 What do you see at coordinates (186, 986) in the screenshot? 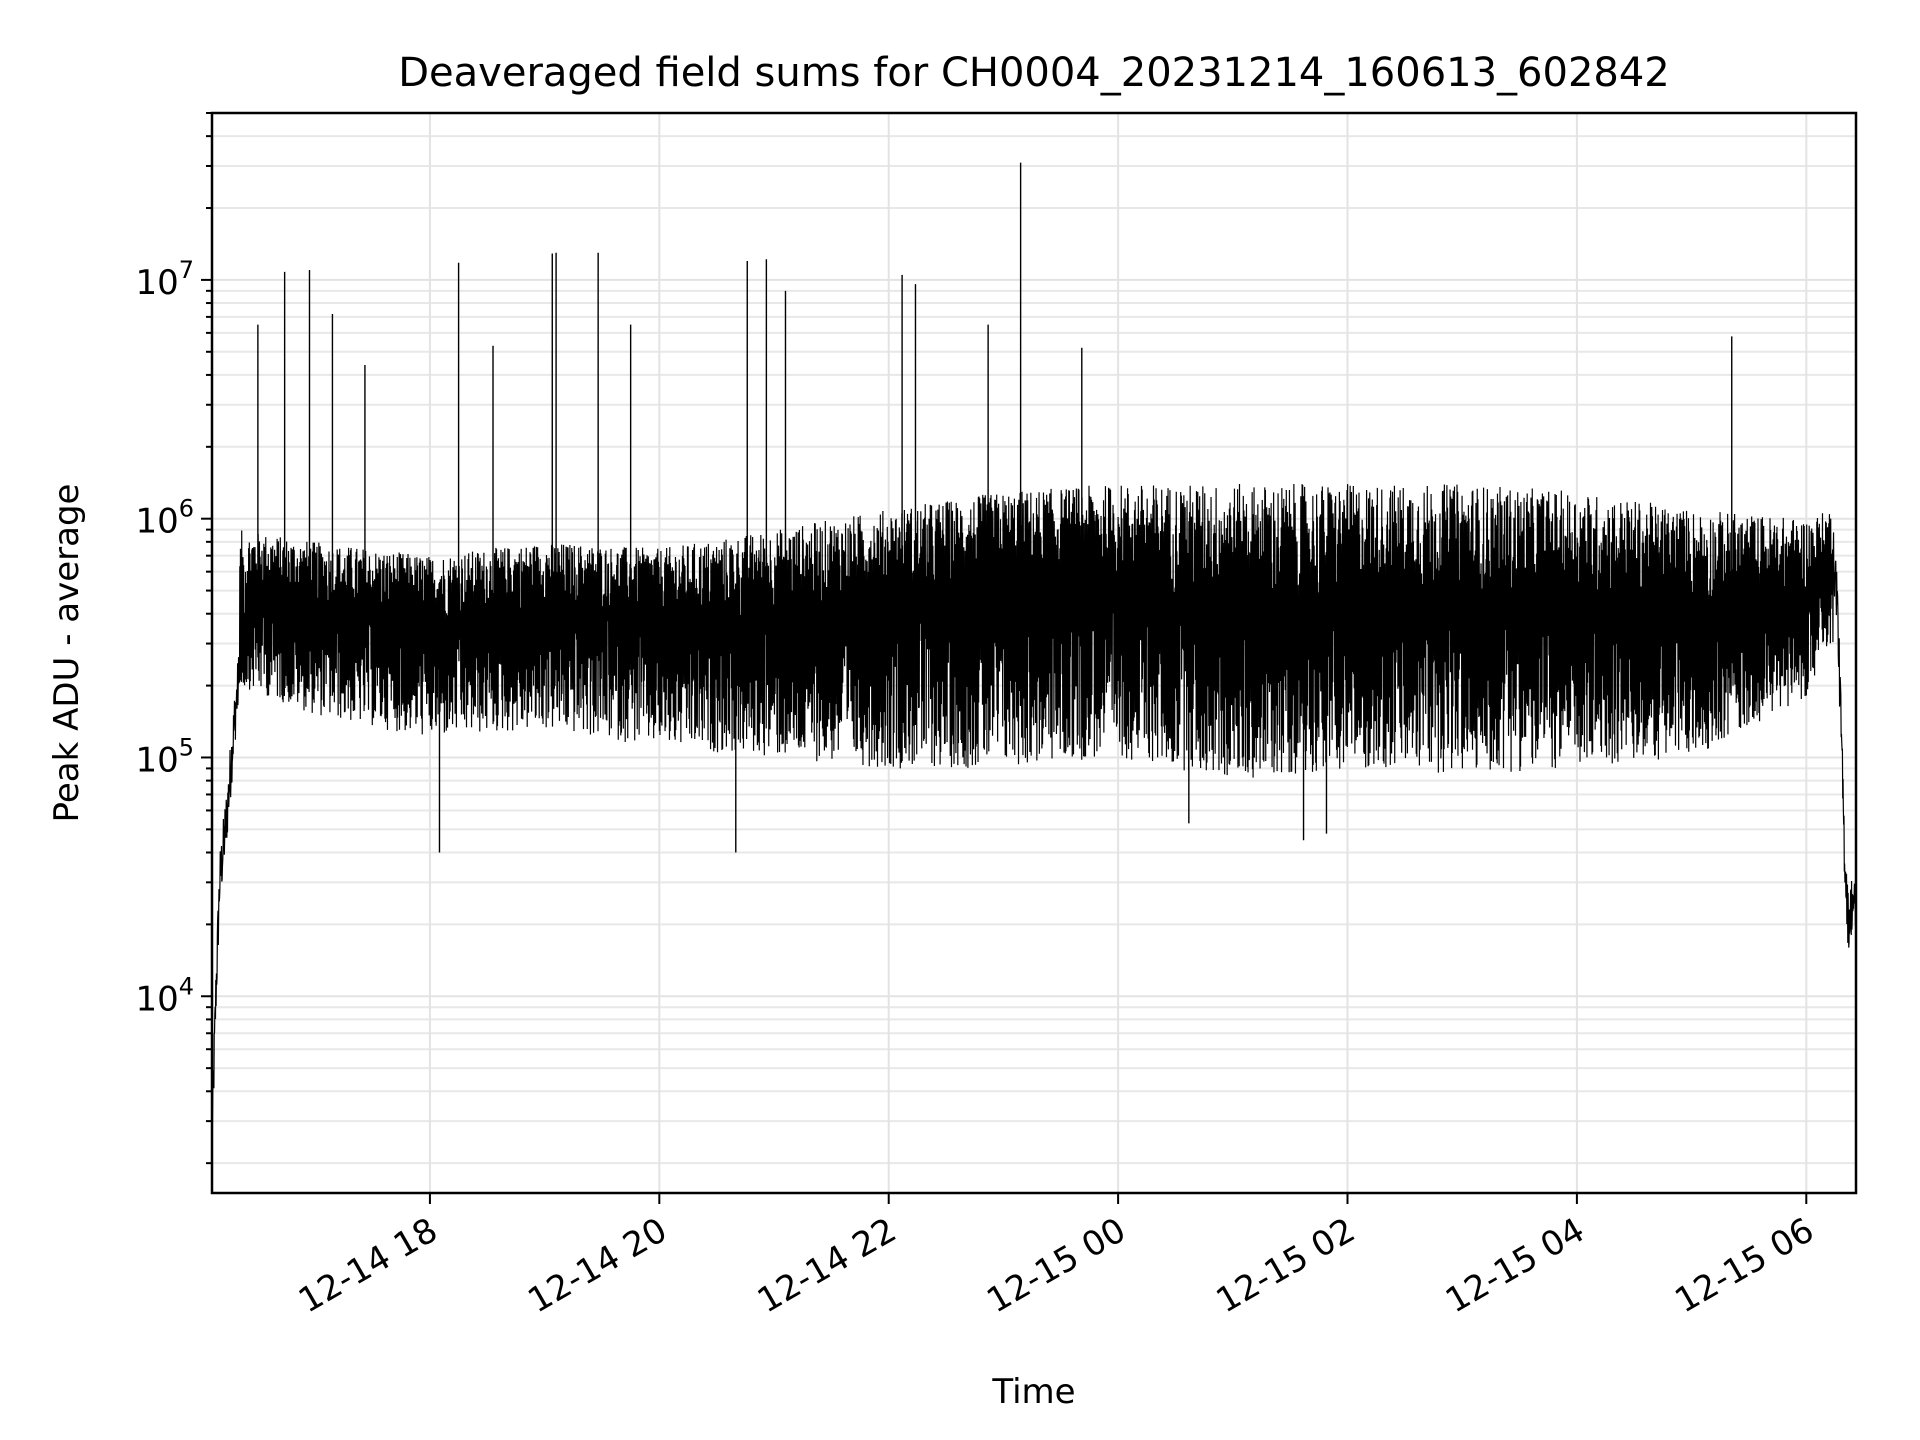
I see `y-tick-exponent: 4` at bounding box center [186, 986].